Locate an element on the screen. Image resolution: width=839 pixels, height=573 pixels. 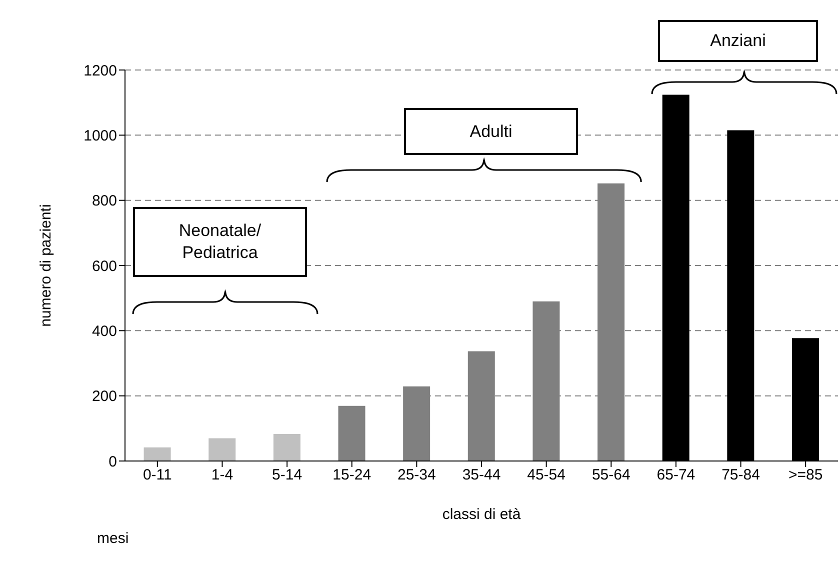
text: mesi is located at coordinates (113, 538).